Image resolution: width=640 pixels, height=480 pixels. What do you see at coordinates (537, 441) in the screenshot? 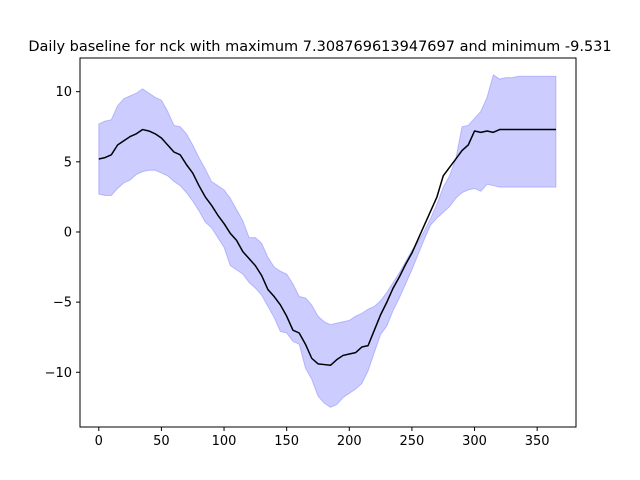
I see `x-tick-label: 350` at bounding box center [537, 441].